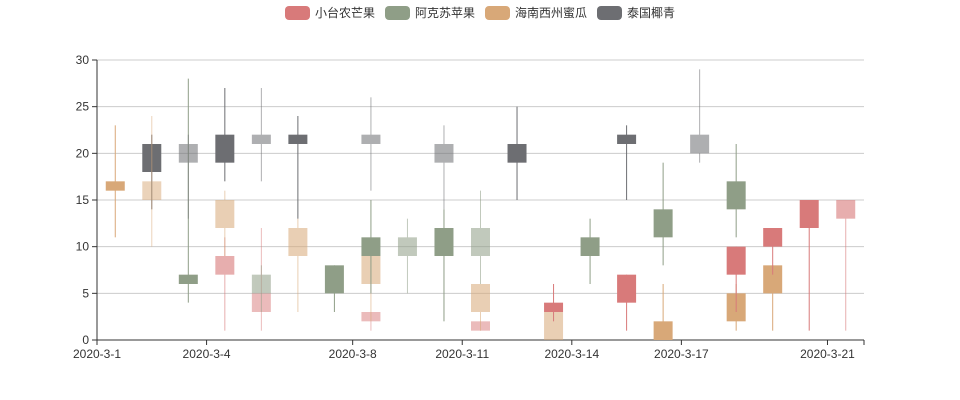 The height and width of the screenshot is (400, 960). Describe the element at coordinates (651, 13) in the screenshot. I see `legend-label-coconut: 泰国椰青` at that location.